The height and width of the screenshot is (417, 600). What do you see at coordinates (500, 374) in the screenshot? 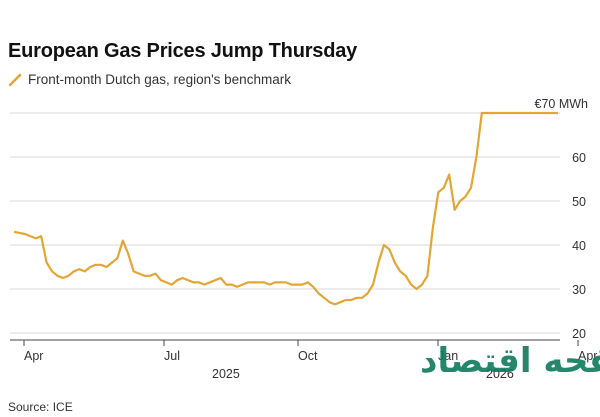
I see `x-axis-year-label: 2026` at bounding box center [500, 374].